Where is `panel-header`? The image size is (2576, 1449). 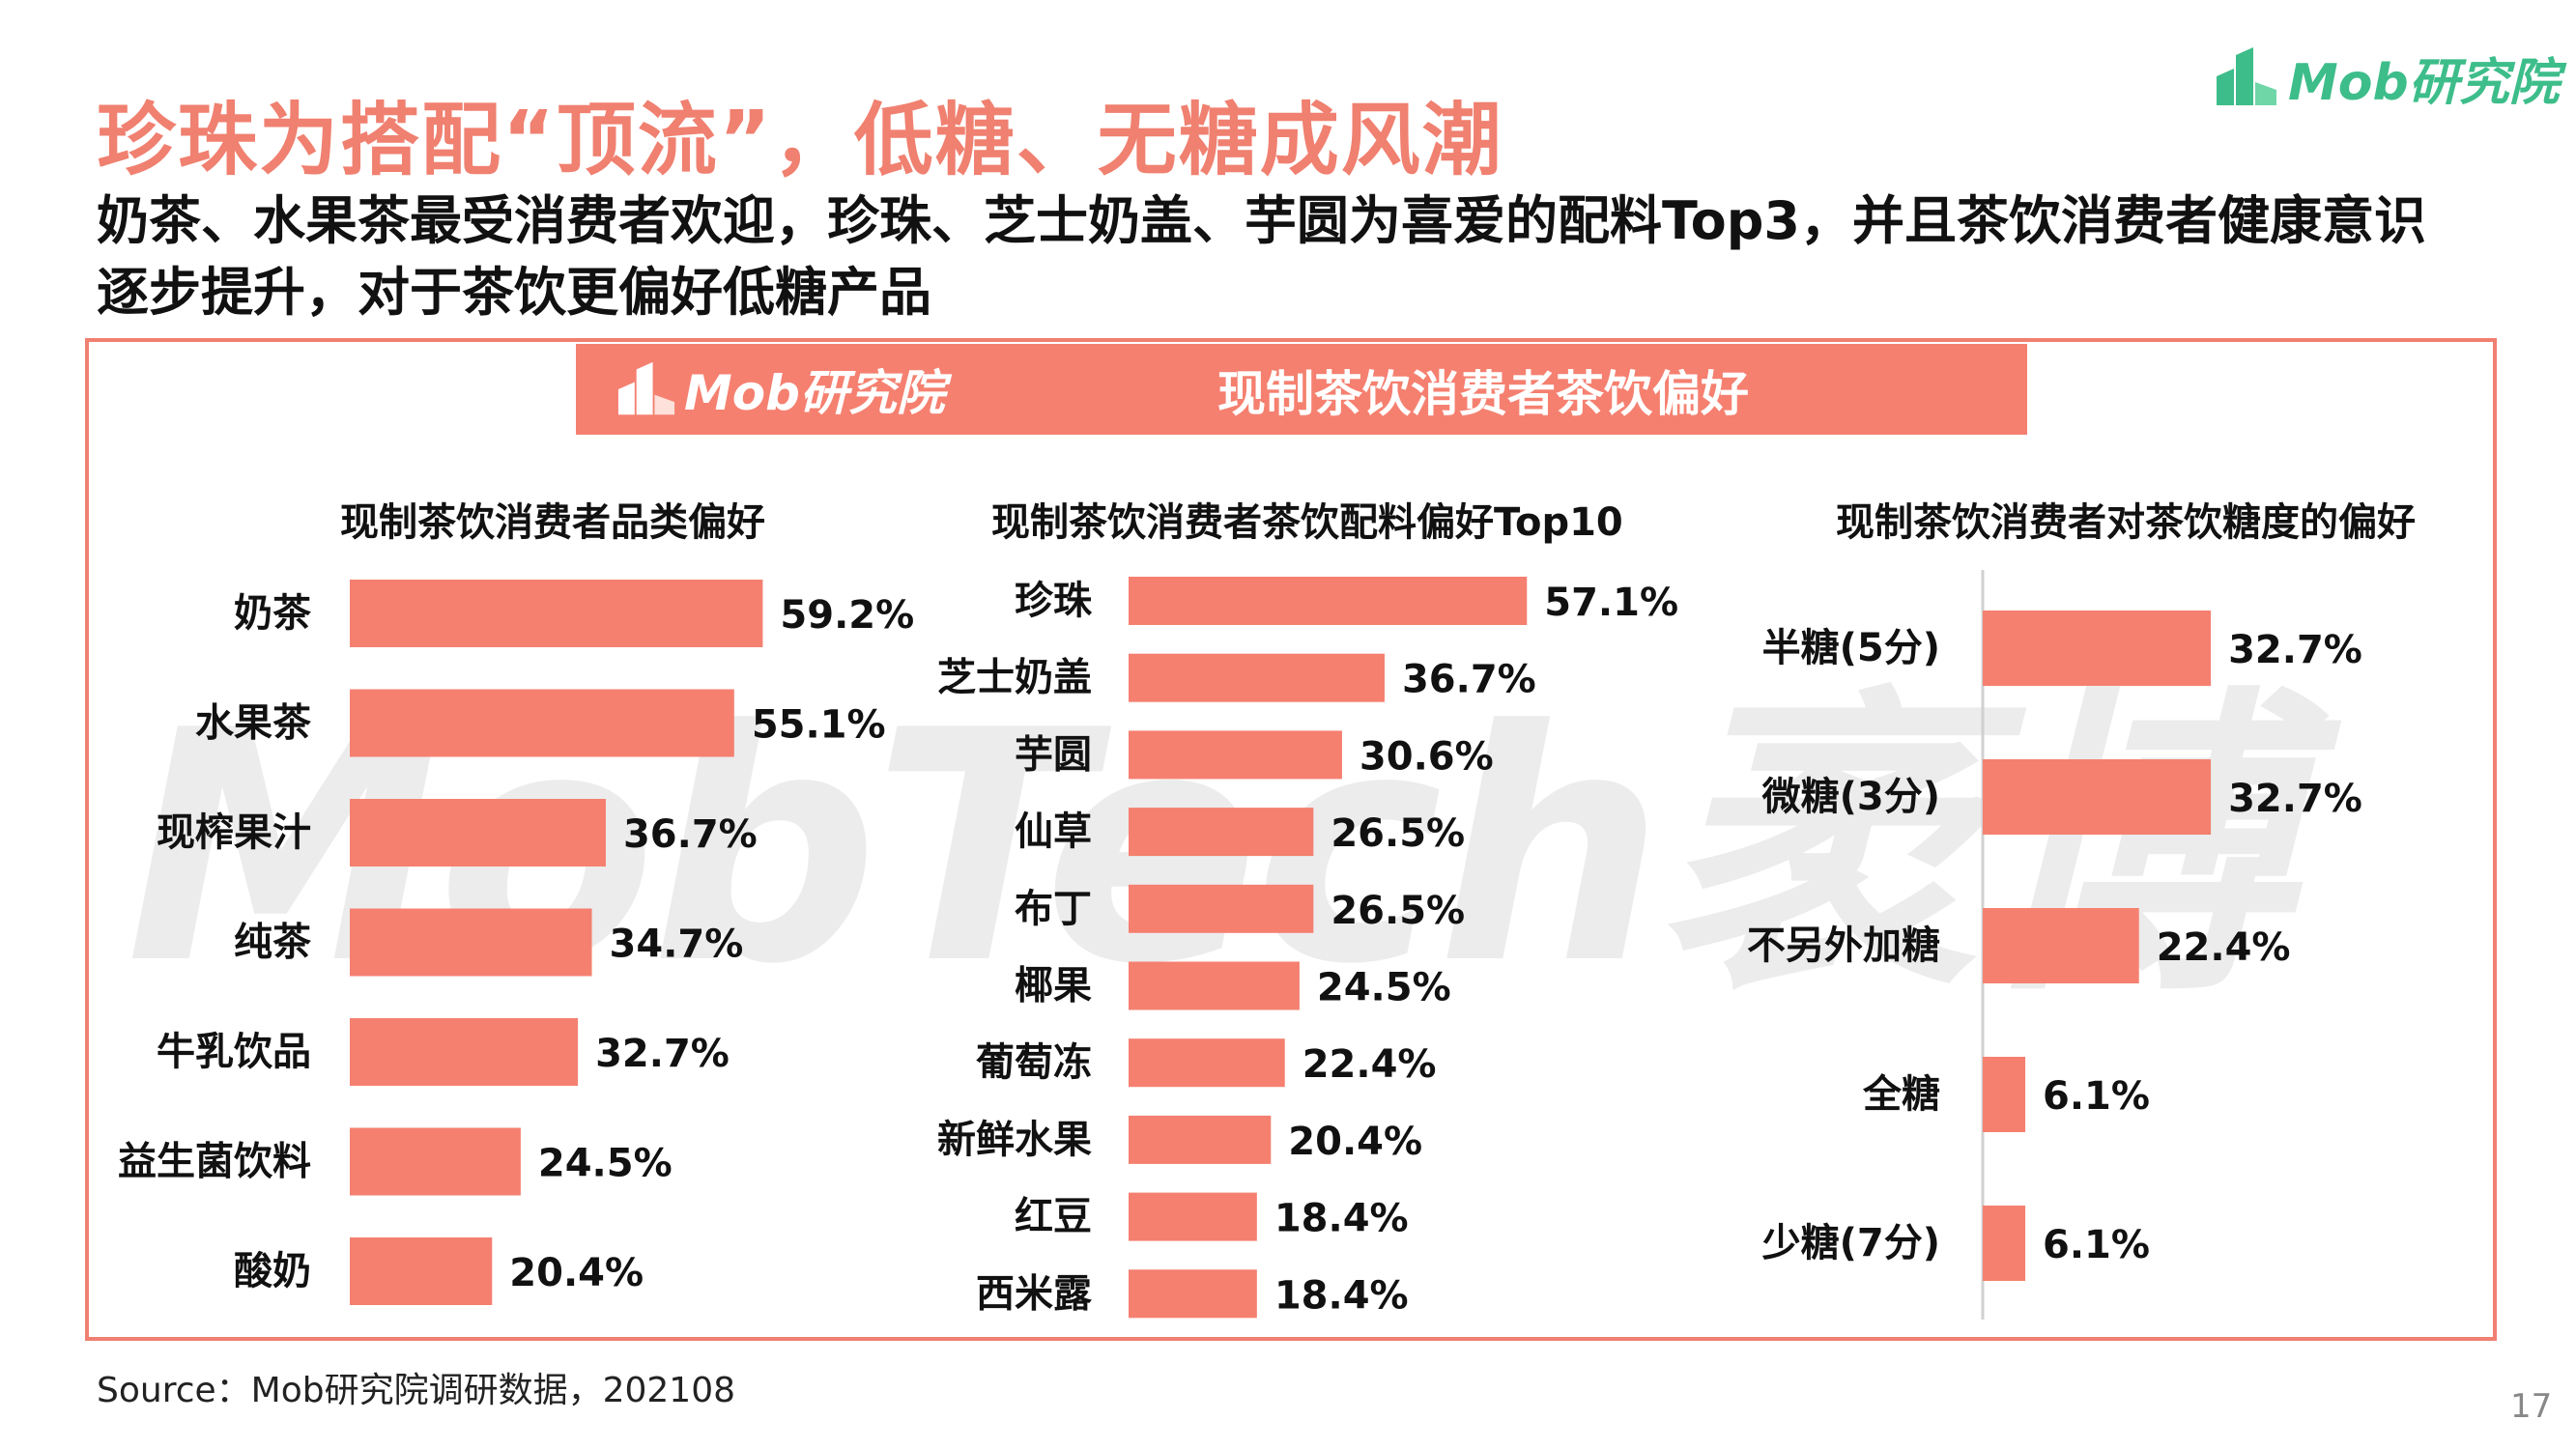 panel-header is located at coordinates (1302, 389).